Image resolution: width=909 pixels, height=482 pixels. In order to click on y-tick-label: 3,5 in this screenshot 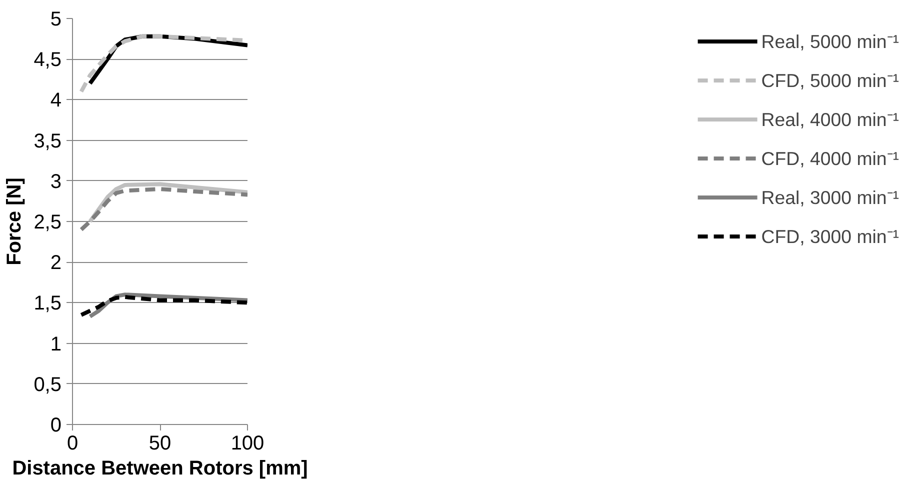, I will do `click(48, 141)`.